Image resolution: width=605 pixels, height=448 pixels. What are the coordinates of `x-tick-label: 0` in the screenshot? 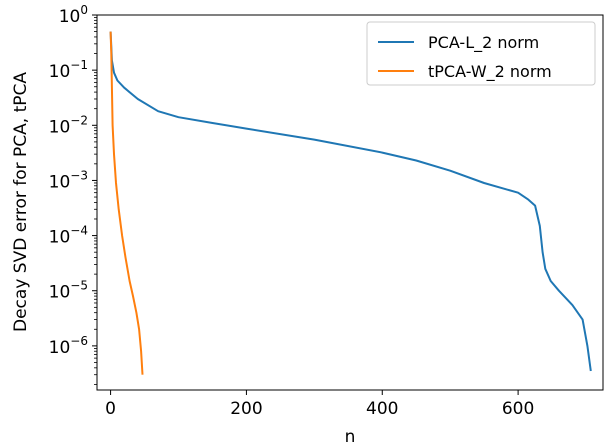 It's located at (110, 409).